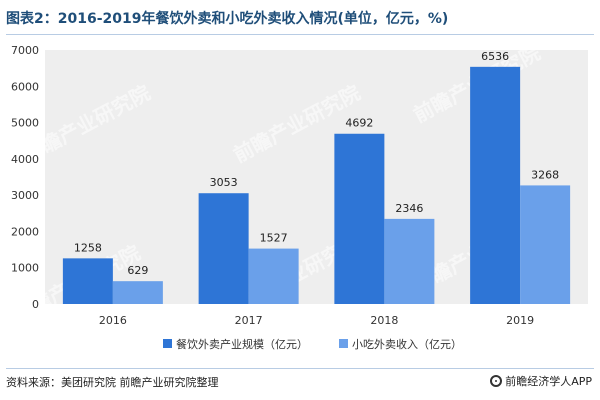 This screenshot has height=400, width=600. Describe the element at coordinates (25, 195) in the screenshot. I see `y-tick-label: 3000` at that location.